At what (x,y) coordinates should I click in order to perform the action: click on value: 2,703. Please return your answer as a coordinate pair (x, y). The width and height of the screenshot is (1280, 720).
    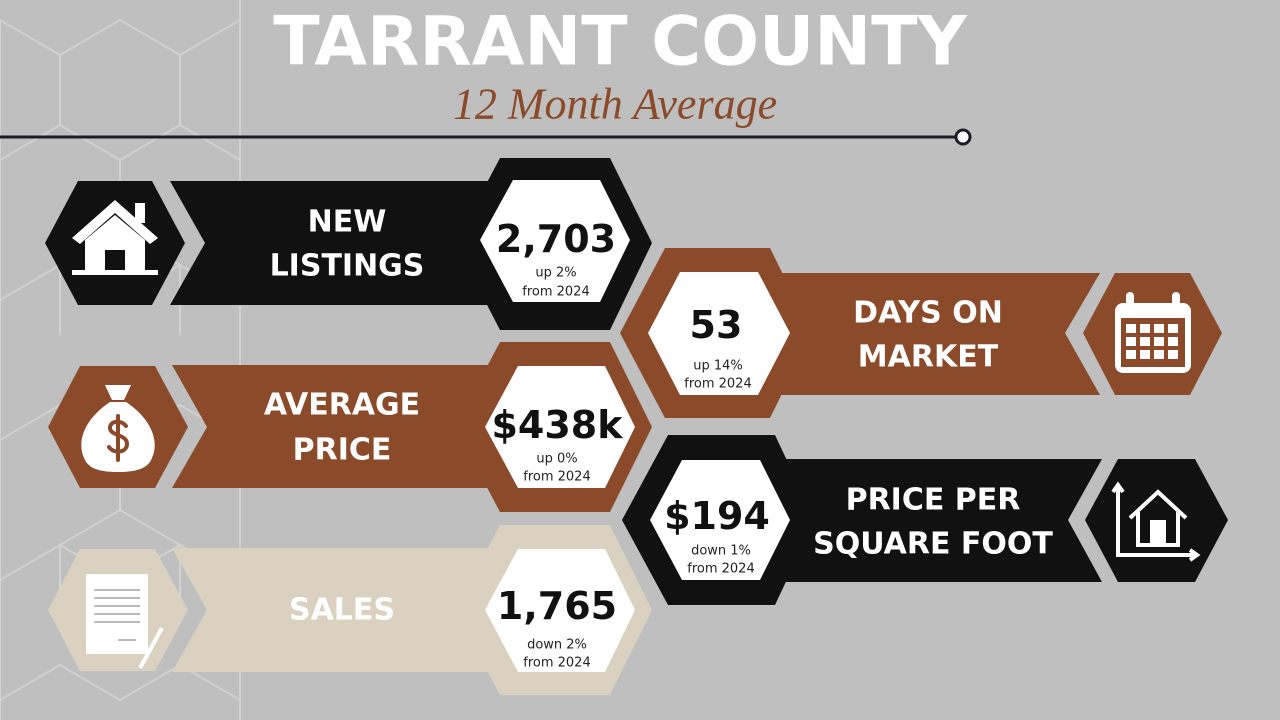
    Looking at the image, I should click on (556, 239).